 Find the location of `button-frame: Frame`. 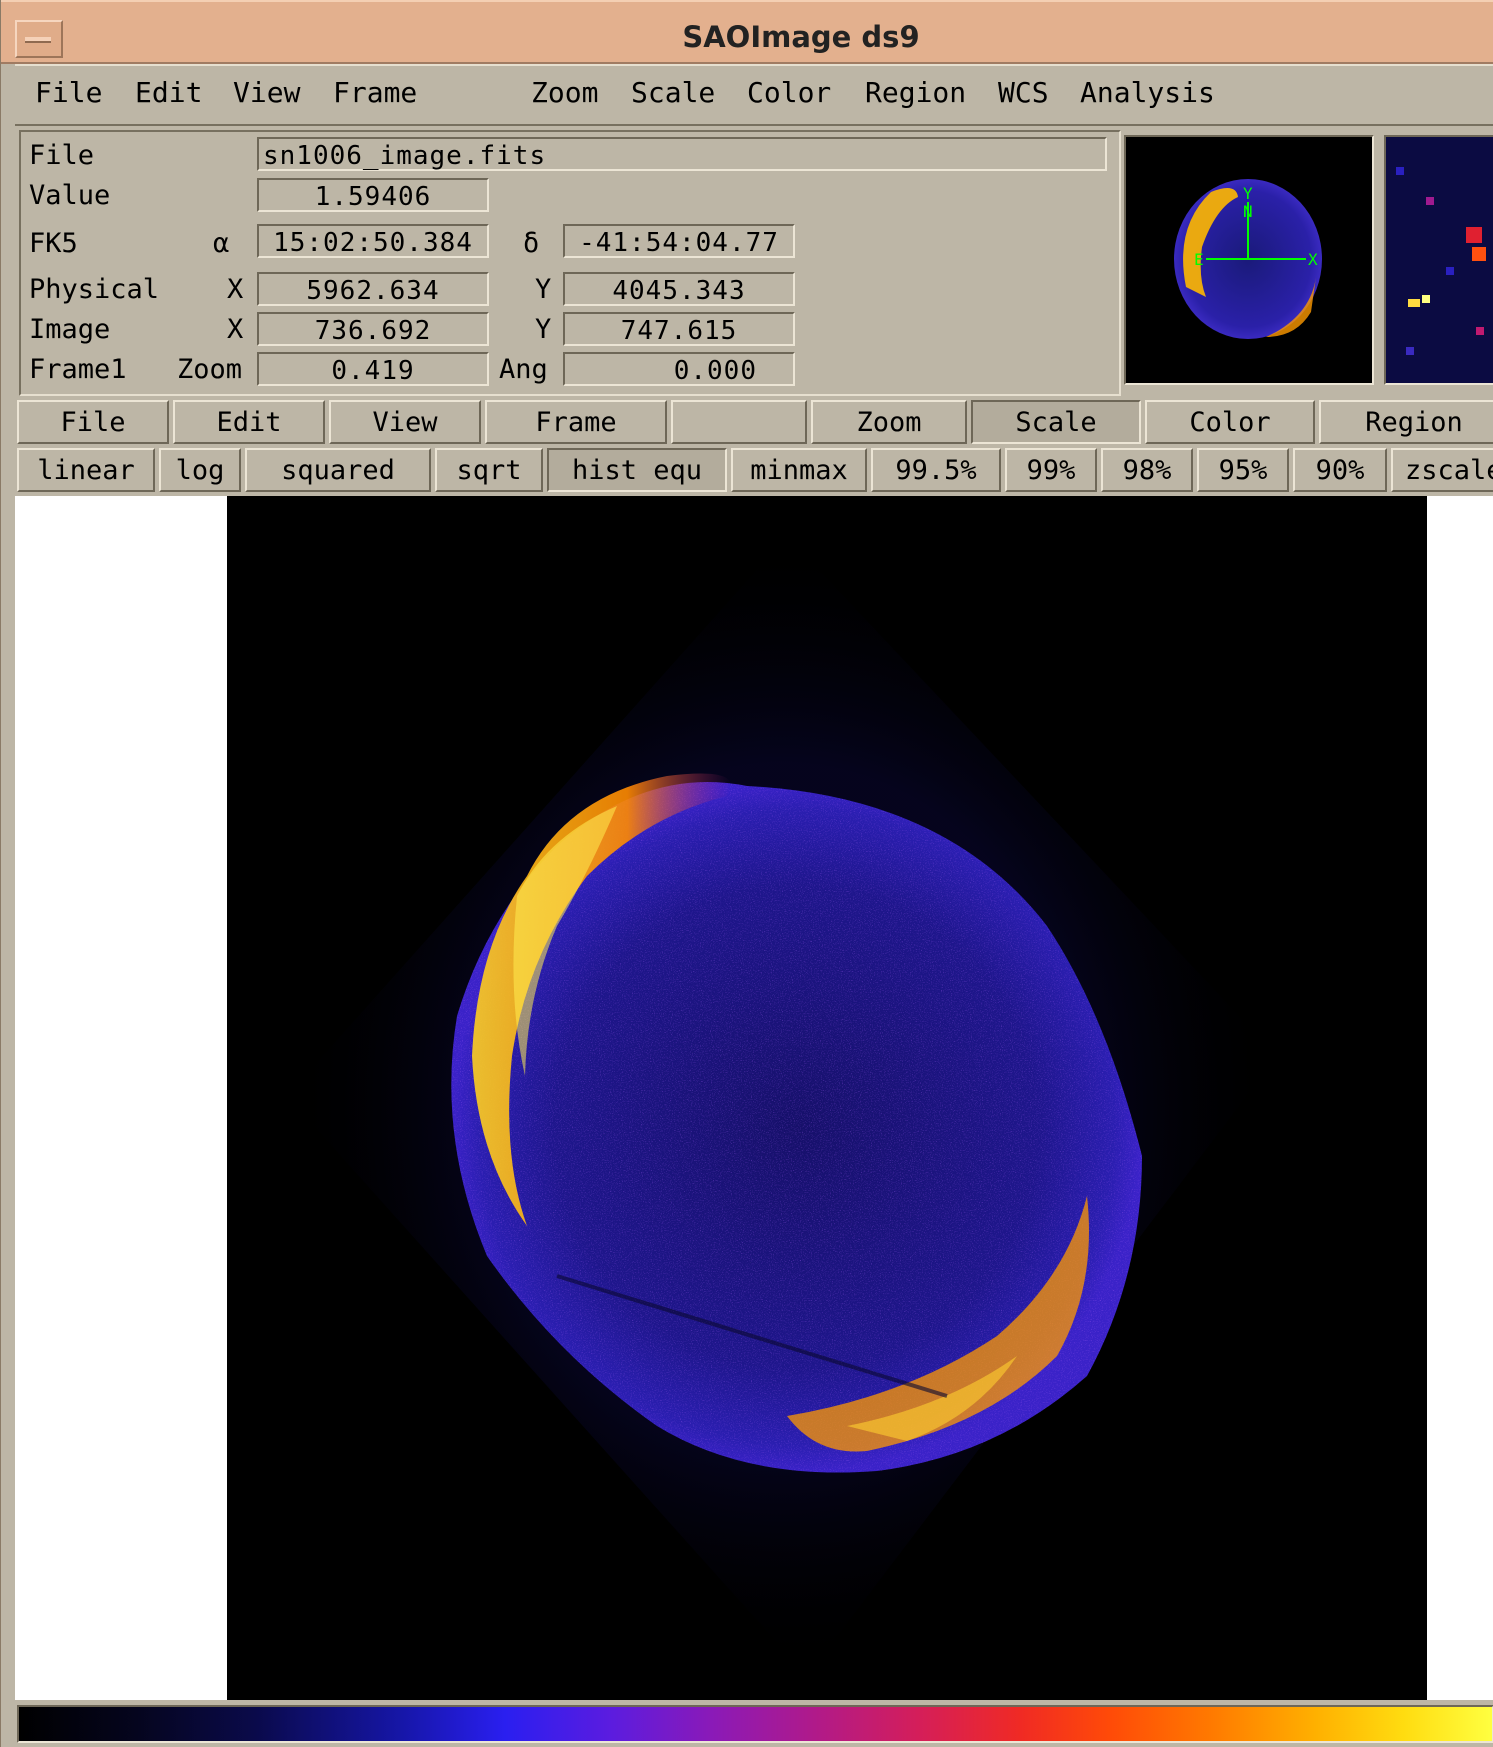

button-frame: Frame is located at coordinates (576, 422).